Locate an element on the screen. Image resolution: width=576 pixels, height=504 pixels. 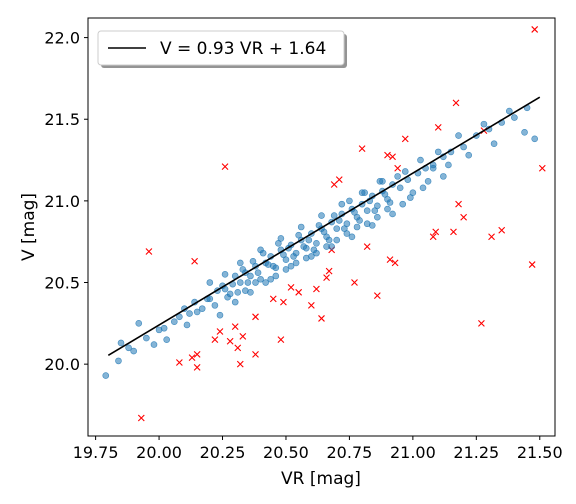
y-axis-label: V [mag] is located at coordinates (29, 227).